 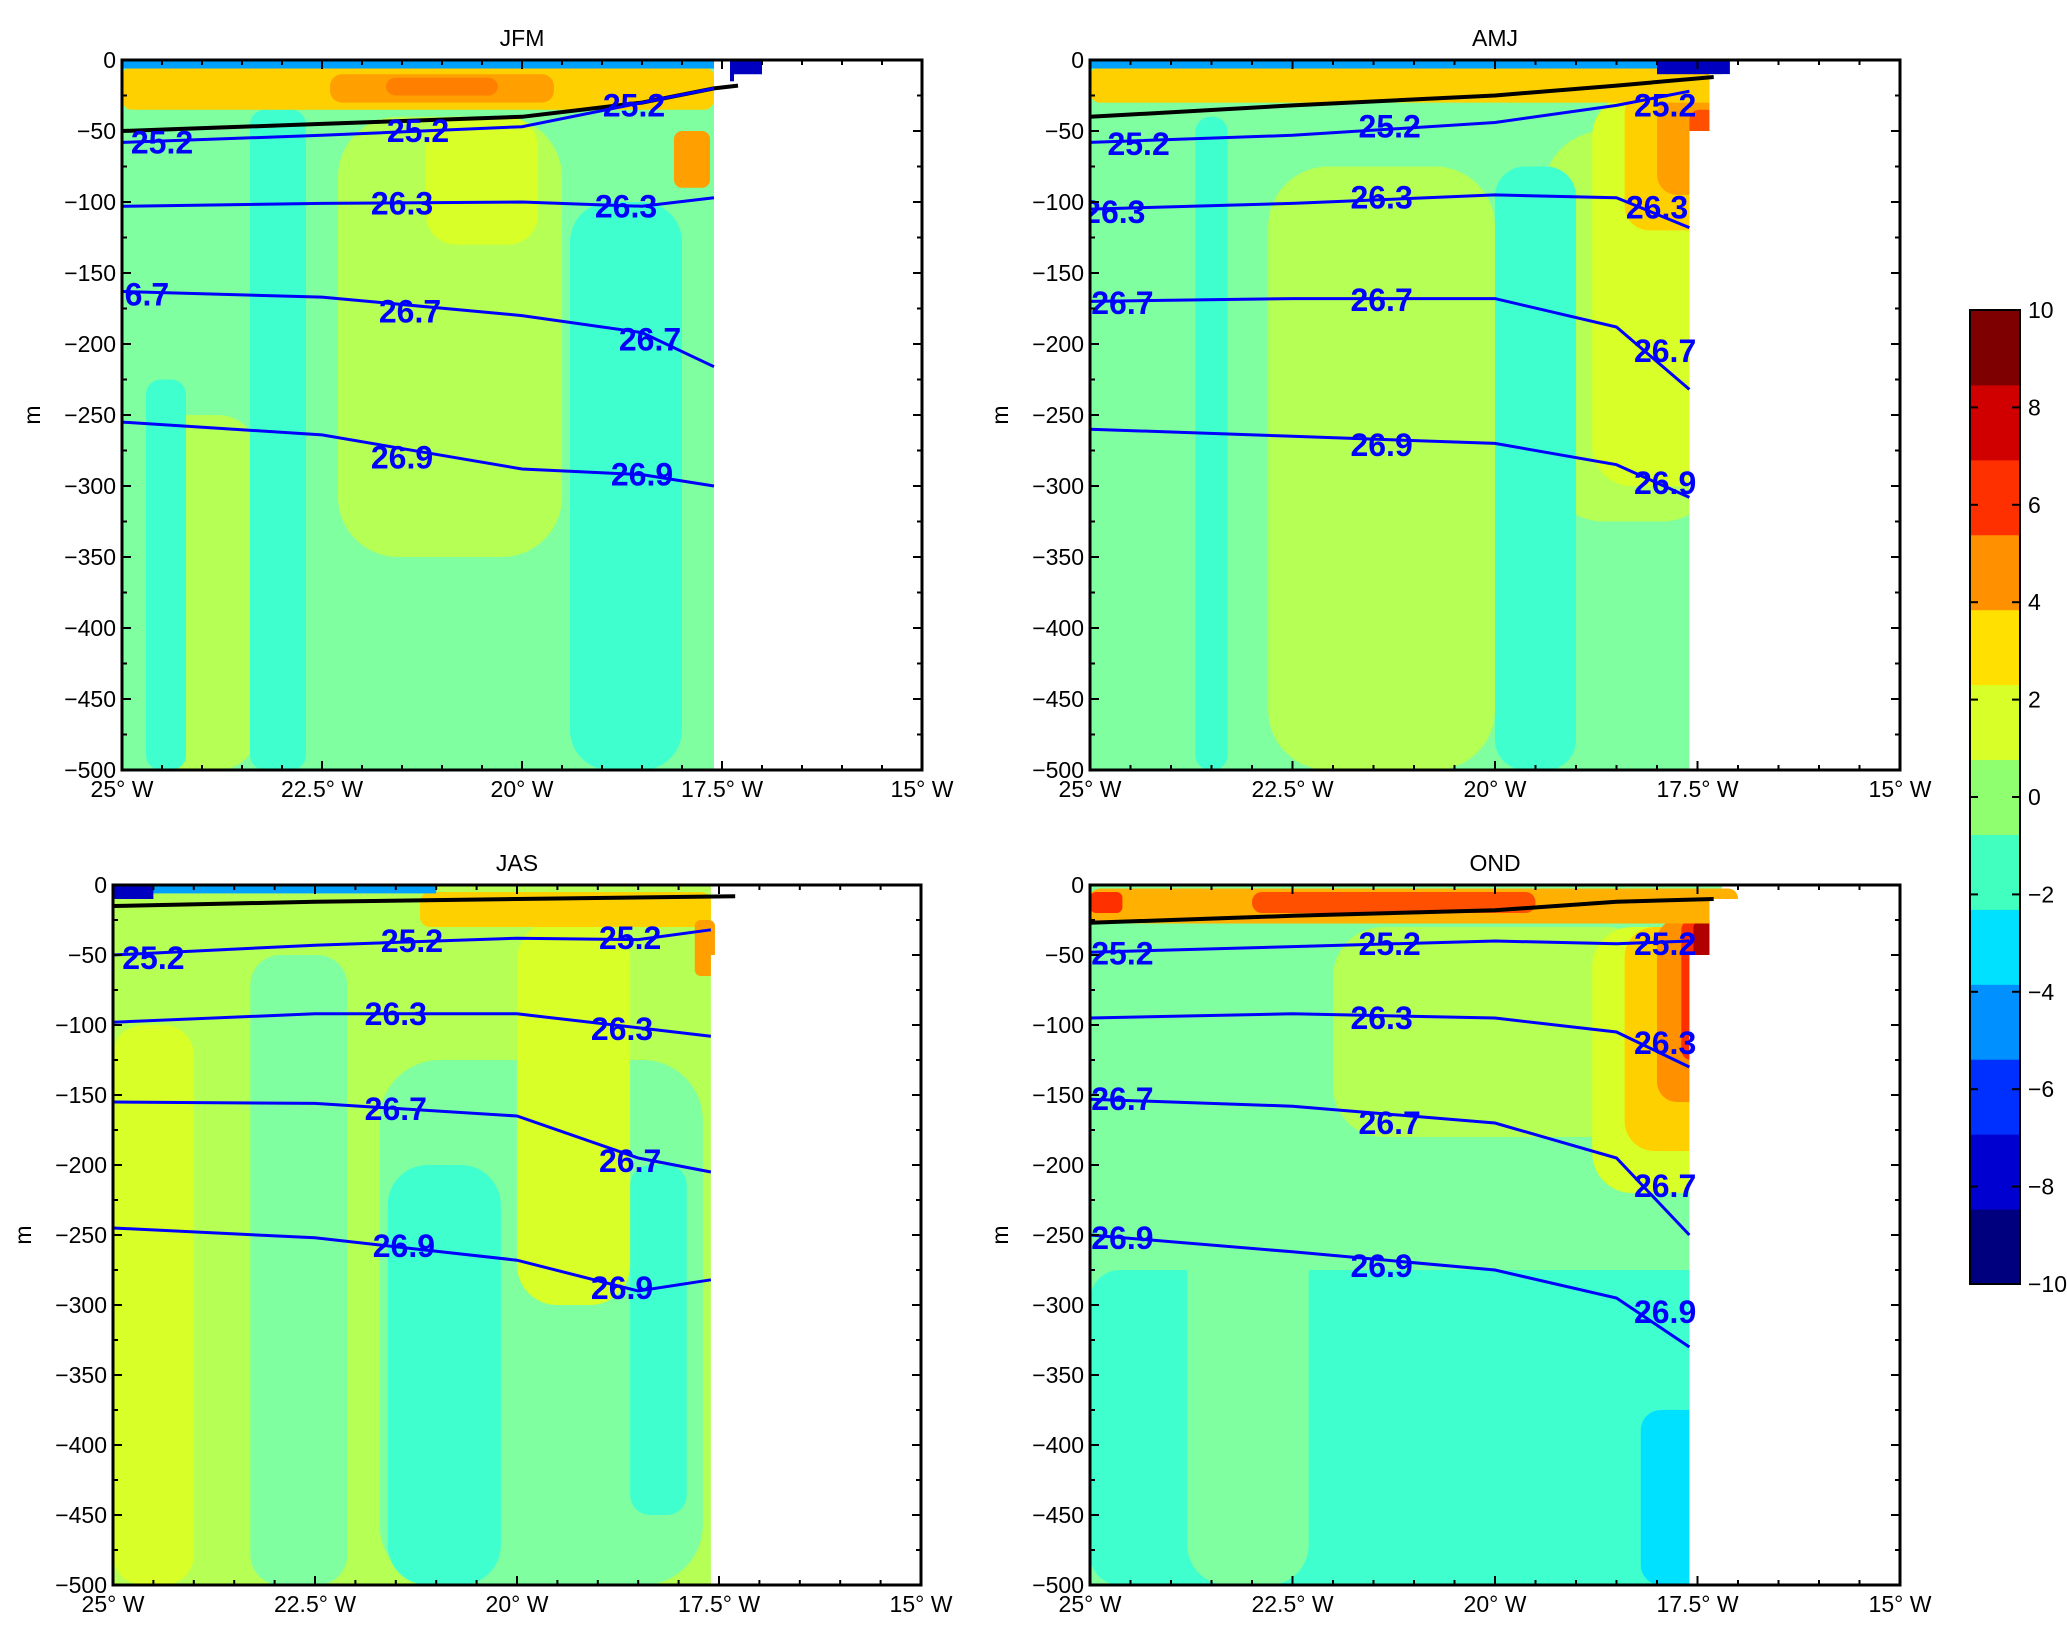 I want to click on panel-title: AMJ, so click(x=1495, y=38).